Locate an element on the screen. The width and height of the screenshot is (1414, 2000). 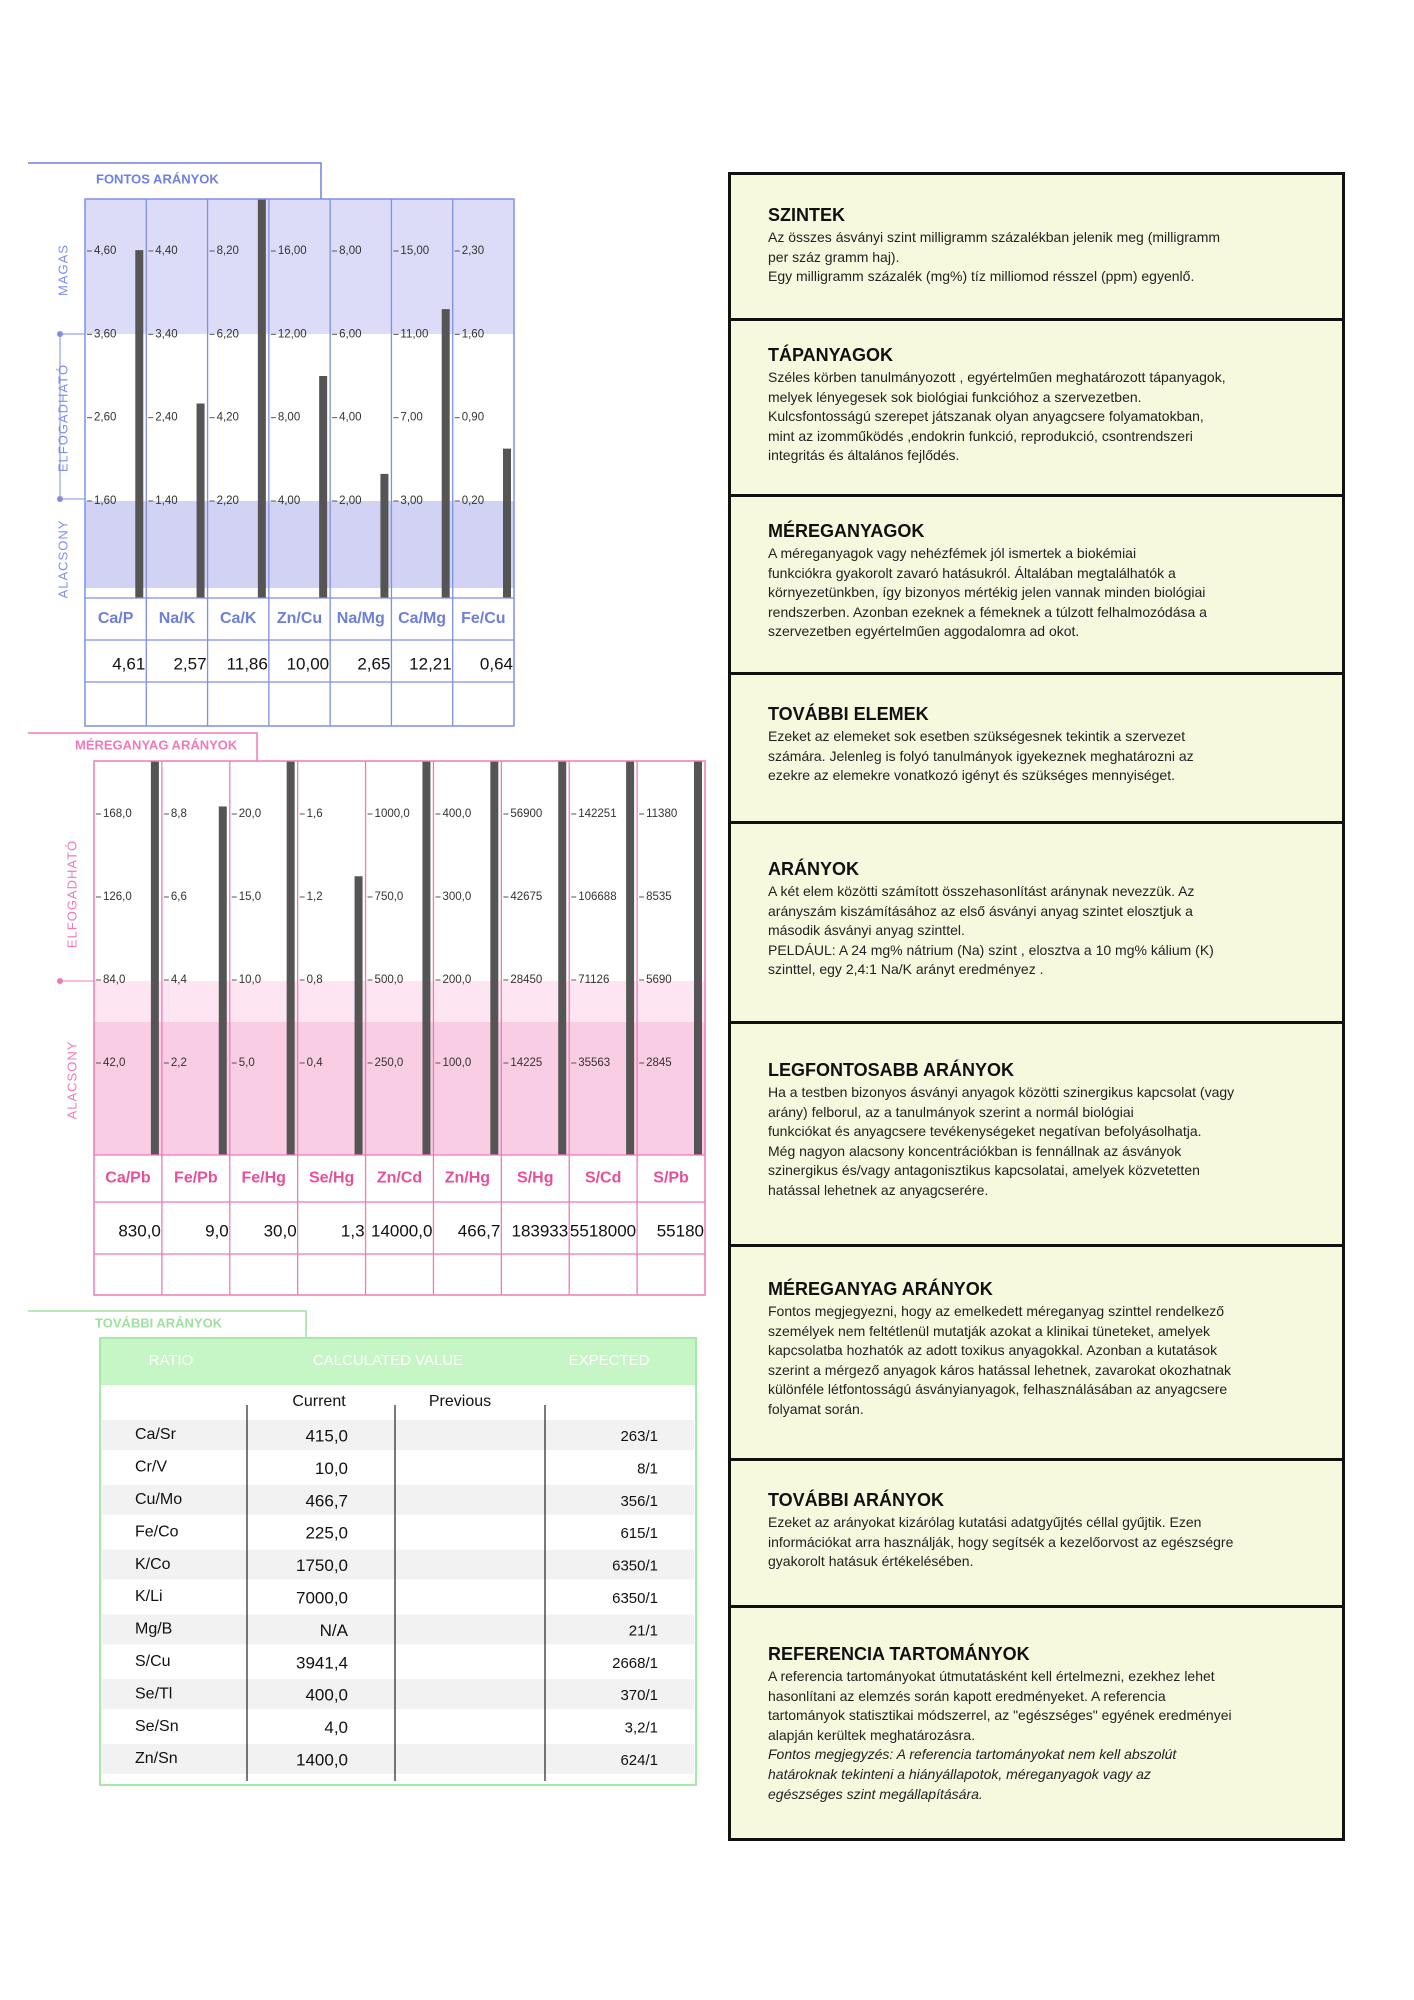
value-label: 183933 is located at coordinates (539, 1230).